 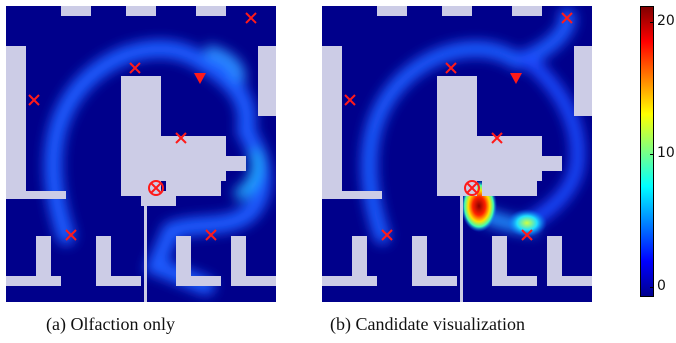 I want to click on colorbar, so click(x=647, y=151).